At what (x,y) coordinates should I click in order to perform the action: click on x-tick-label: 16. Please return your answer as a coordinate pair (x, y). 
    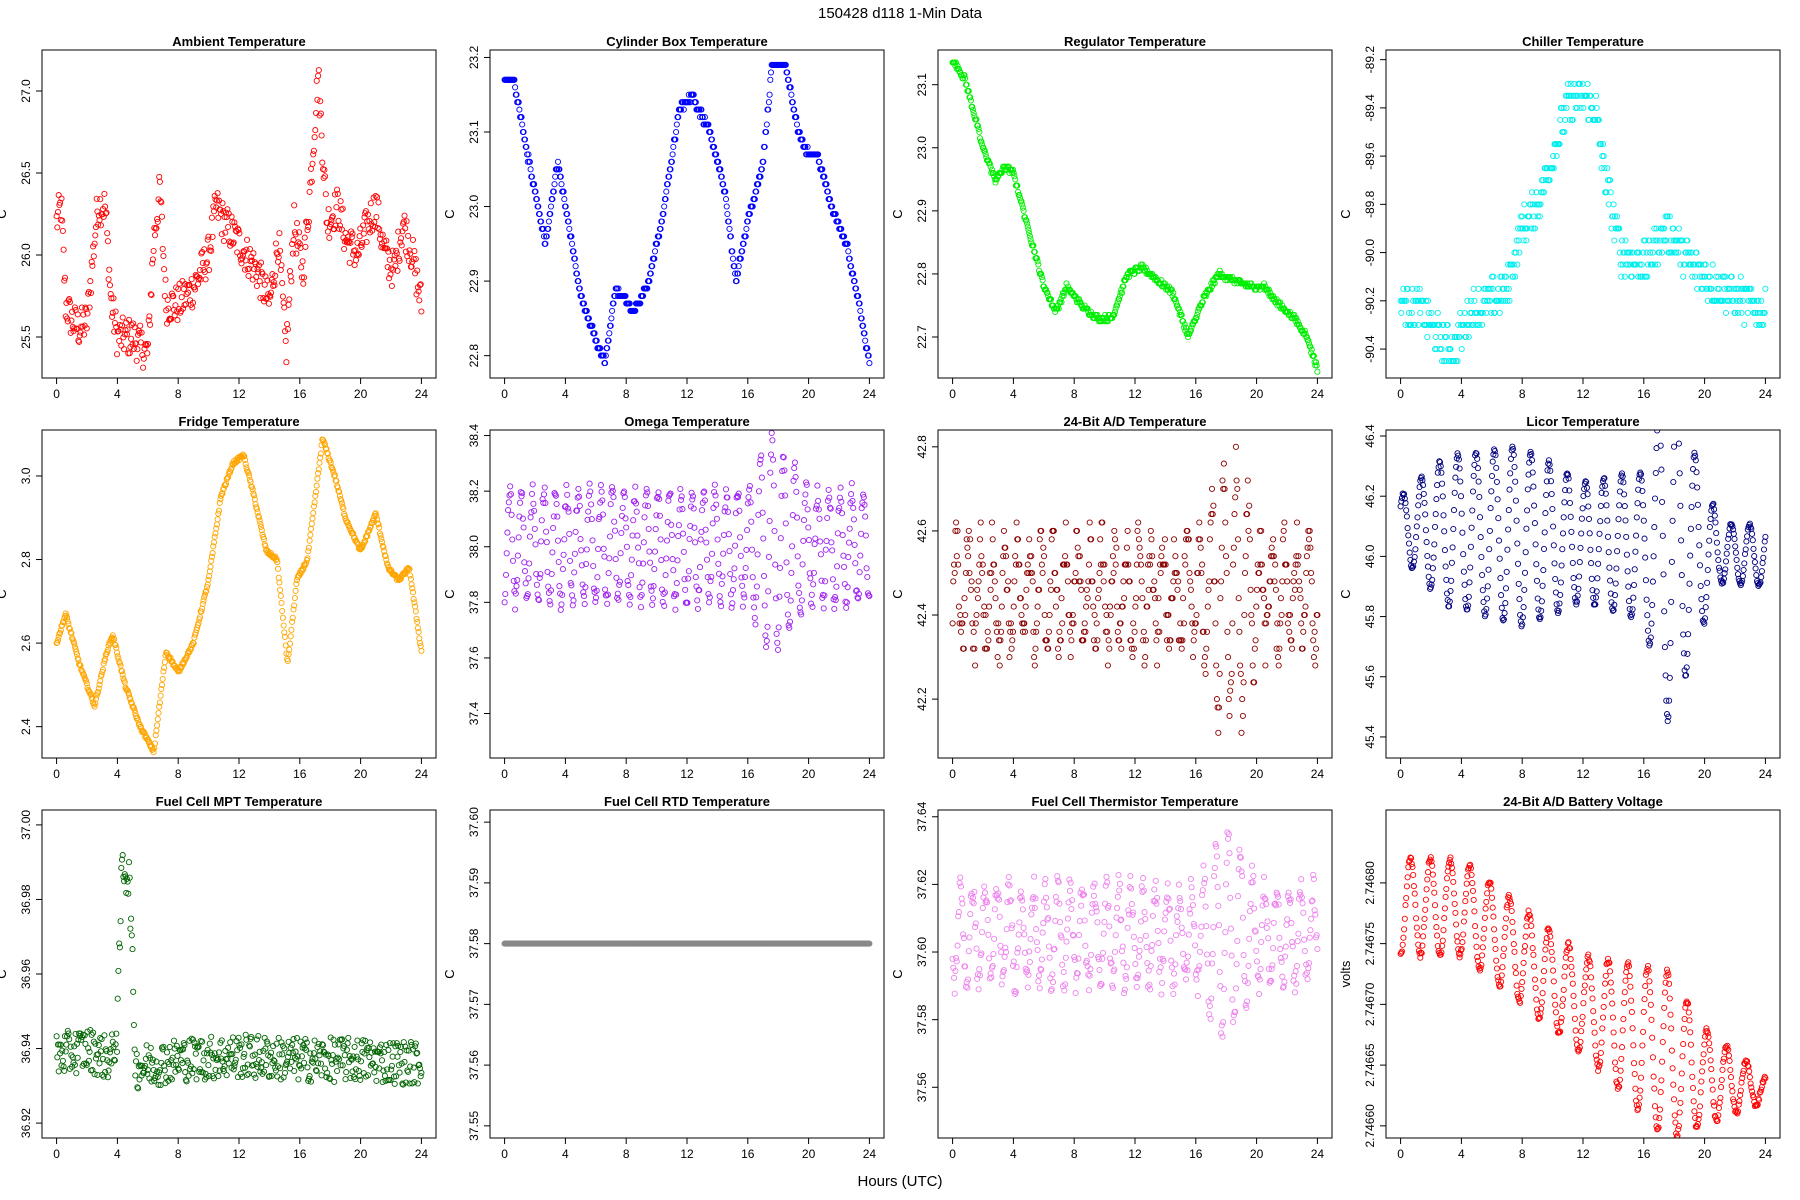
    Looking at the image, I should click on (1644, 774).